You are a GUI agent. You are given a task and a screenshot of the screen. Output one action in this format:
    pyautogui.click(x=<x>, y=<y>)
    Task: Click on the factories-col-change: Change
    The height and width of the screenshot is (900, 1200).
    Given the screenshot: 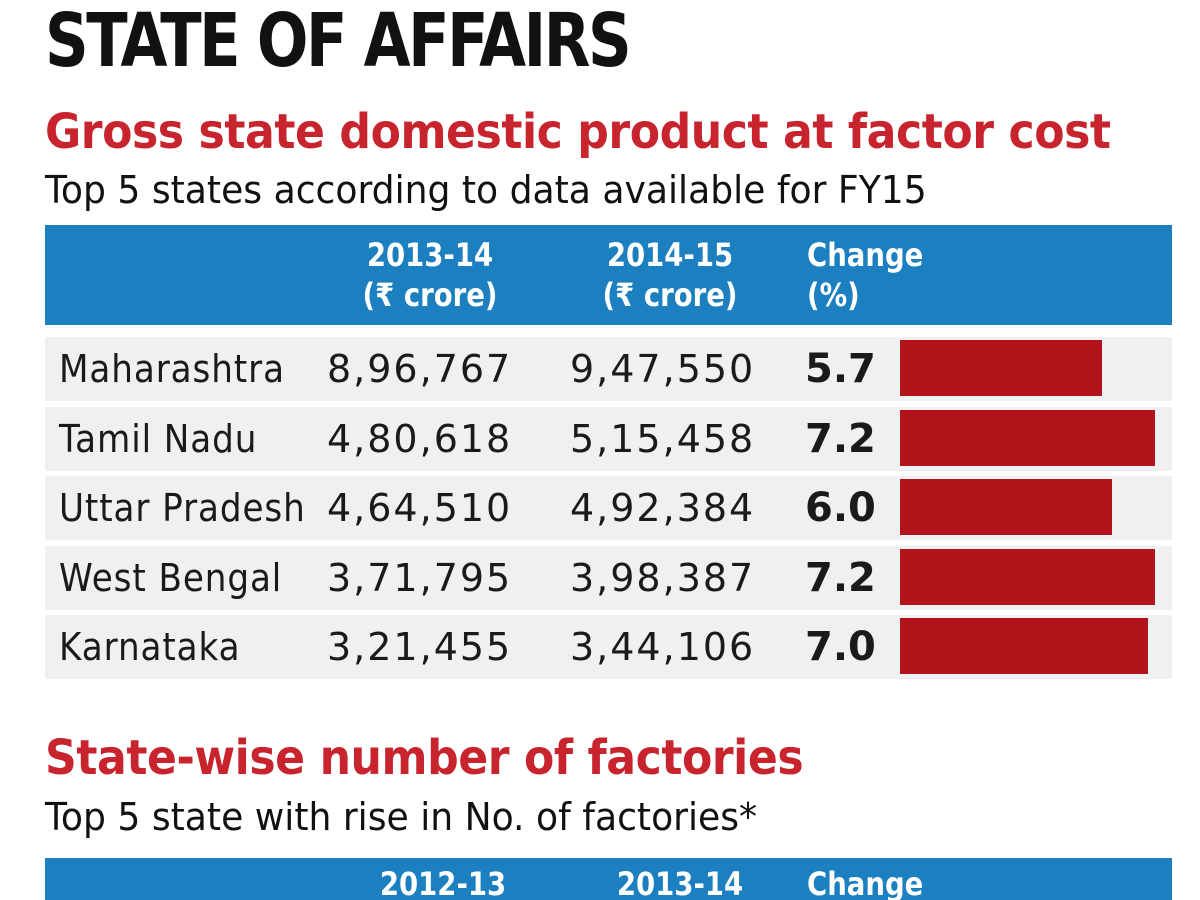 What is the action you would take?
    pyautogui.click(x=865, y=882)
    